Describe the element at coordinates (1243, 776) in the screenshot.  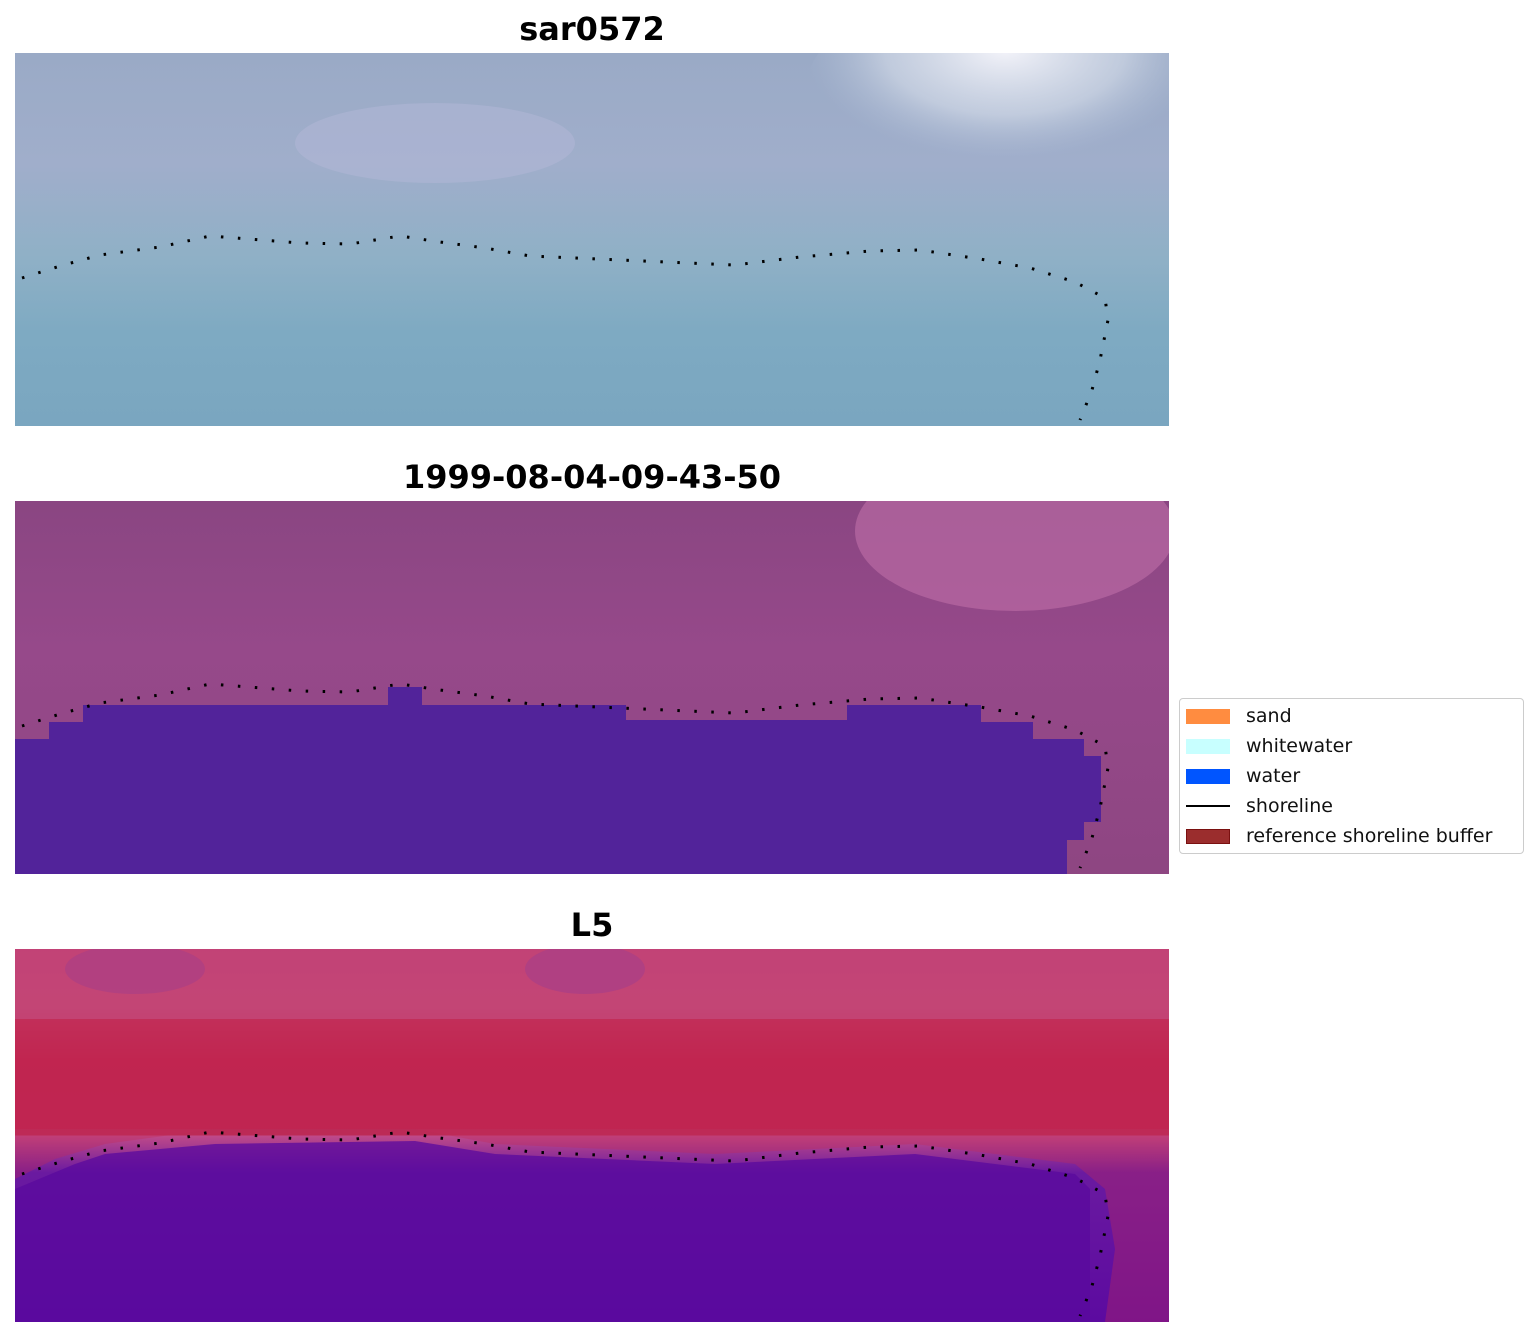
I see `legend-item-water: water` at that location.